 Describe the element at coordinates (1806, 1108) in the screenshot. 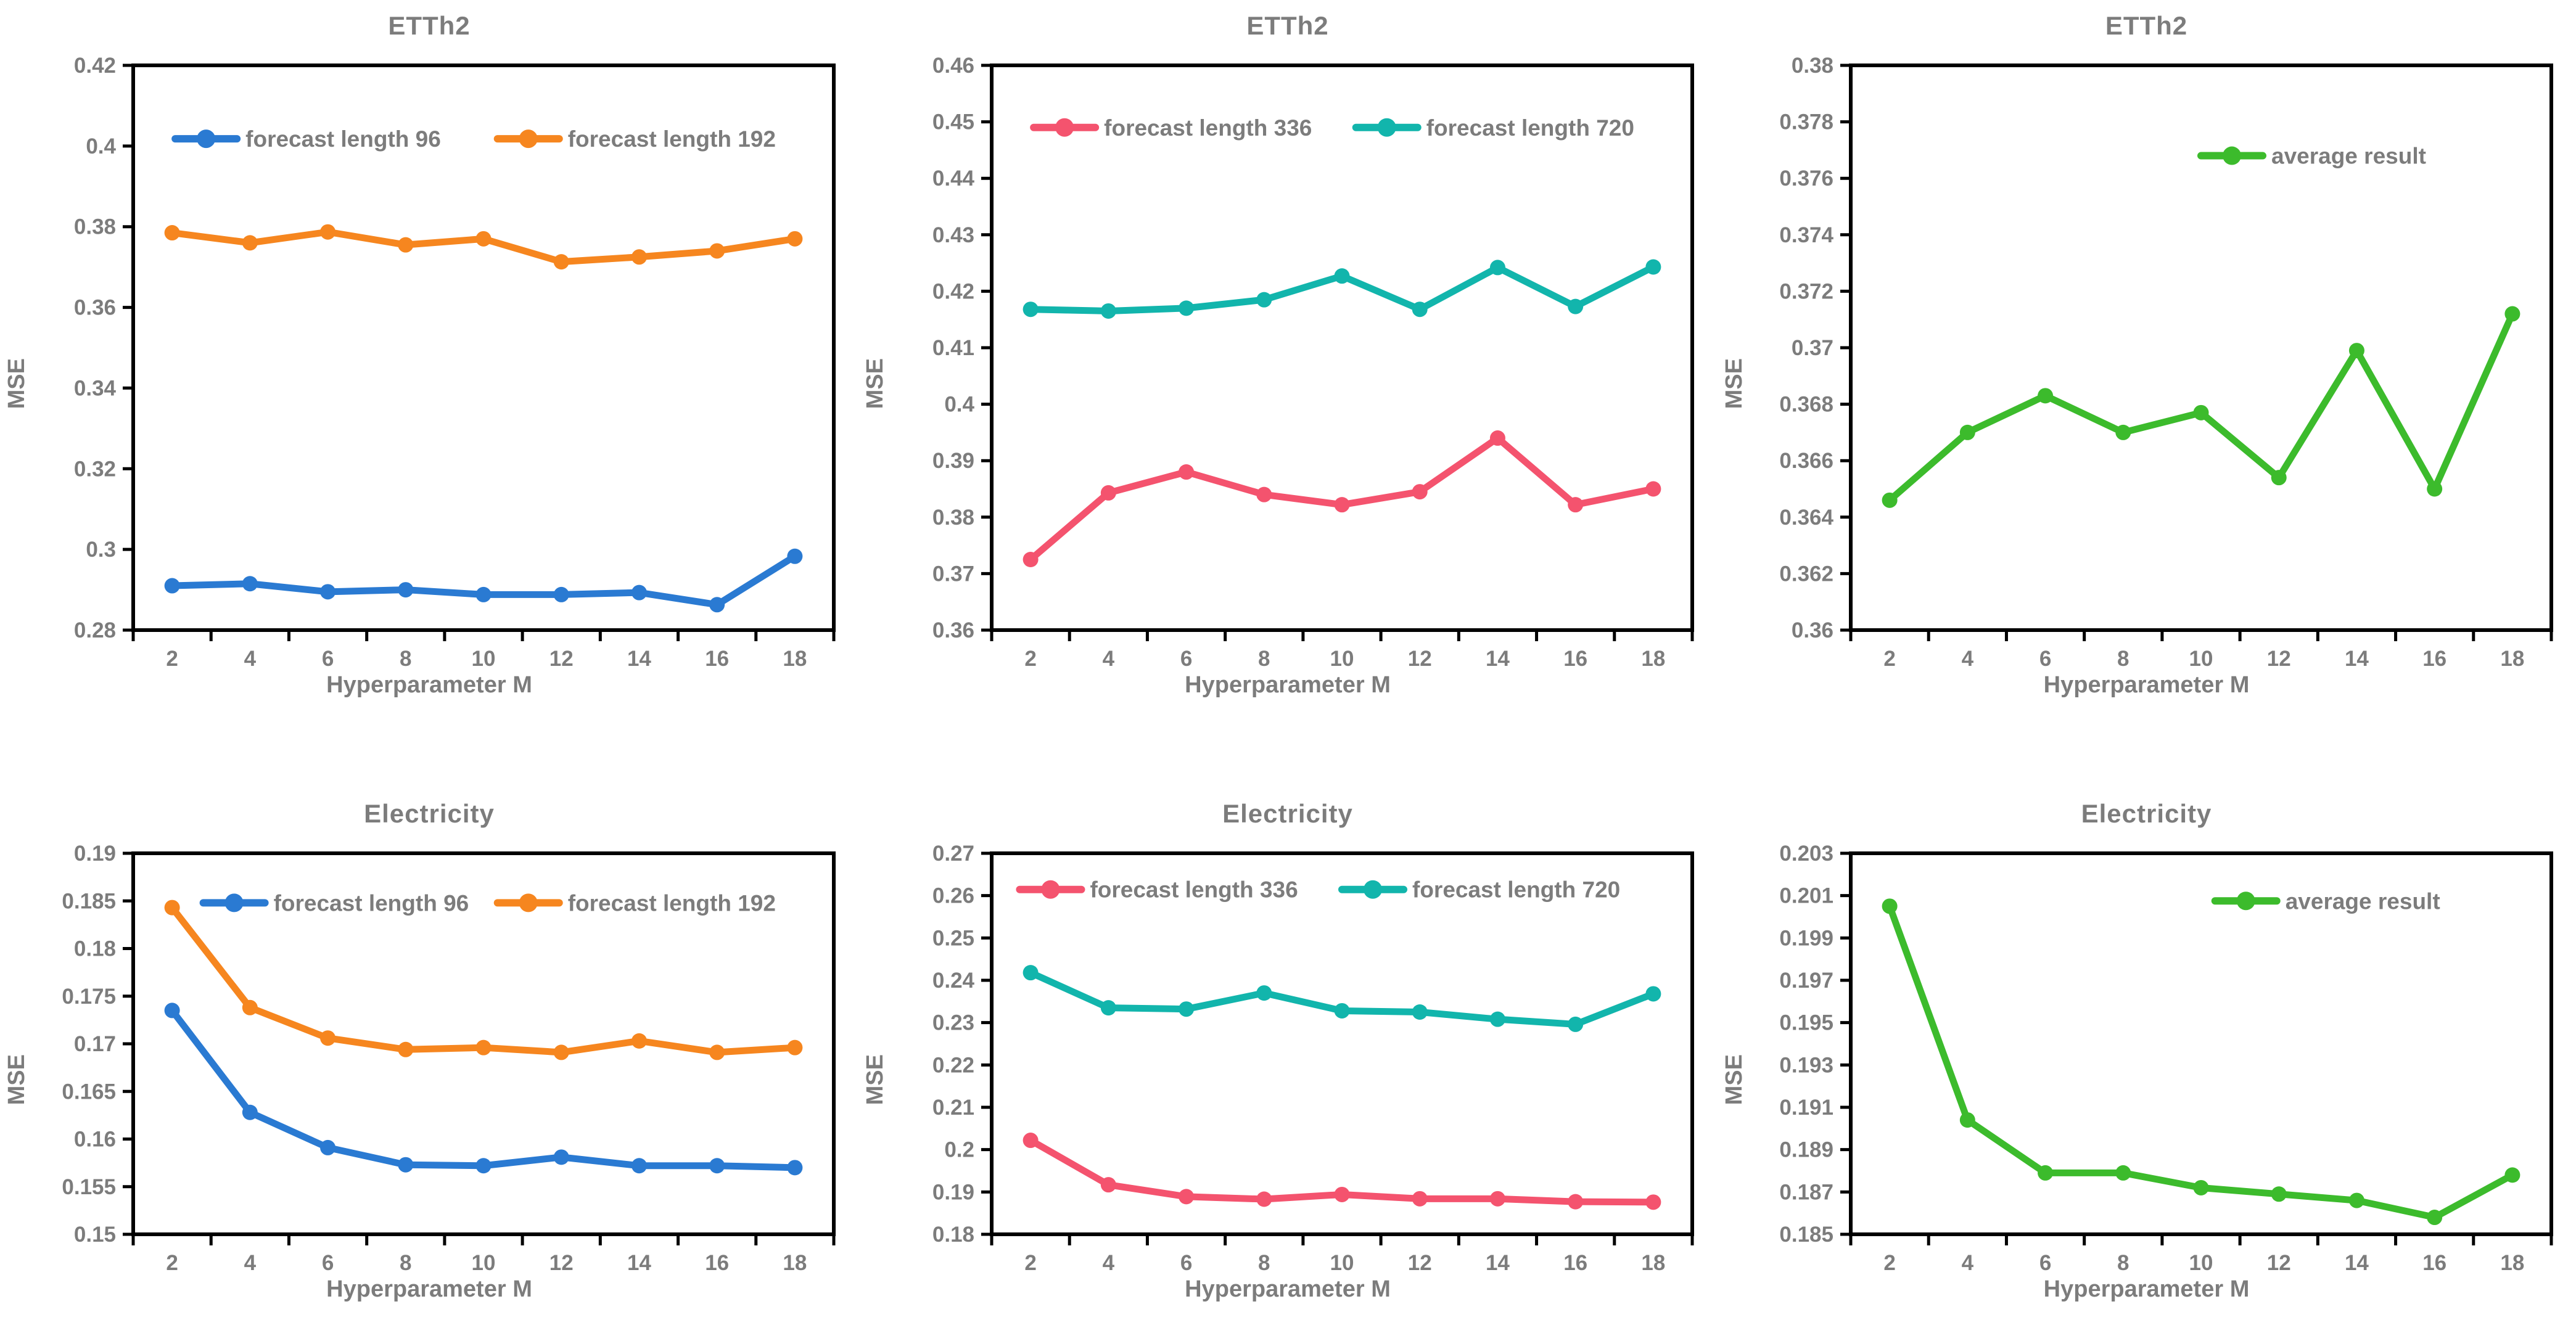

I see `y-tick-label: 0.191` at that location.